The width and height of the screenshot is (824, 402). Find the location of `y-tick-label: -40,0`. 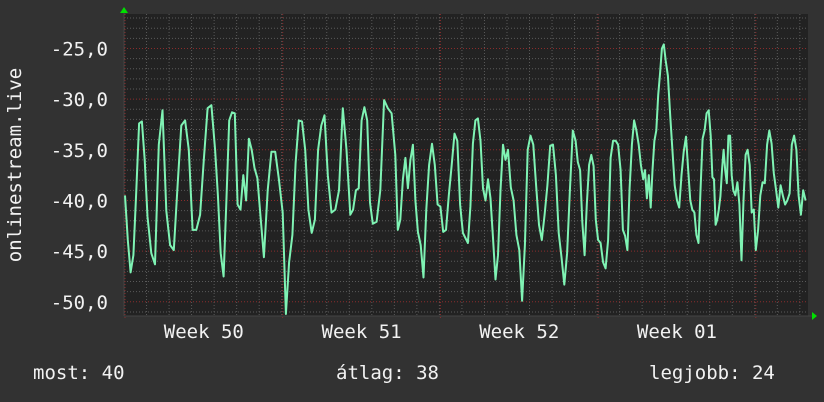

y-tick-label: -40,0 is located at coordinates (79, 201).